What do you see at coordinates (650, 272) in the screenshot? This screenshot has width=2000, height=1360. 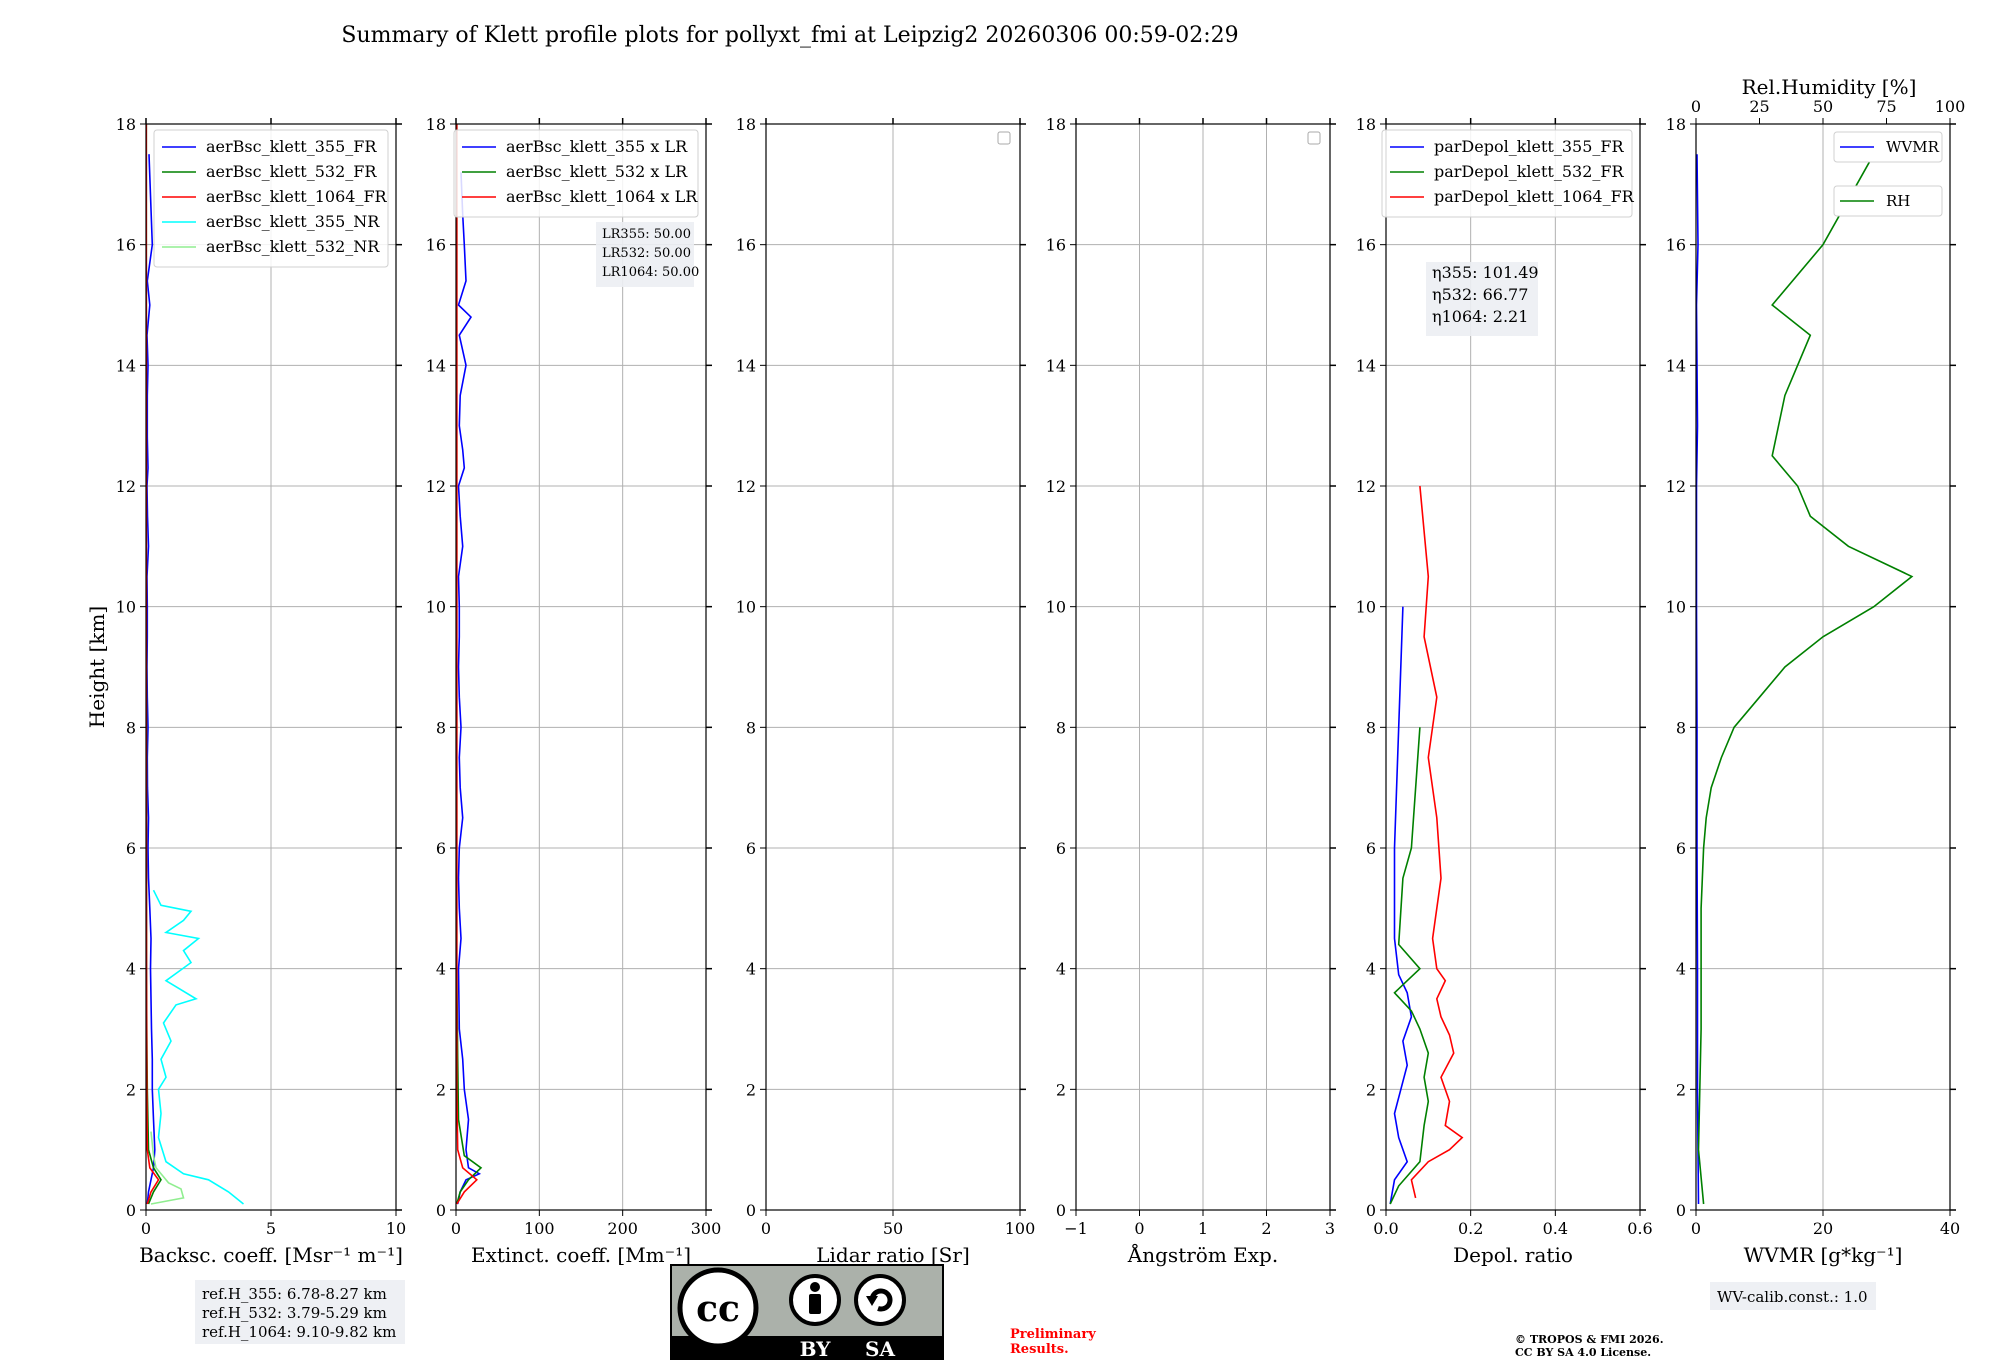 I see `annotation-text: LR1064: 50.00` at bounding box center [650, 272].